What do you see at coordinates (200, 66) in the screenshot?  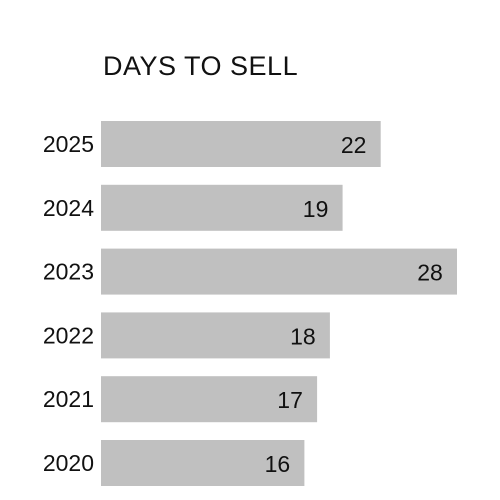 I see `chart-title: DAYS TO SELL` at bounding box center [200, 66].